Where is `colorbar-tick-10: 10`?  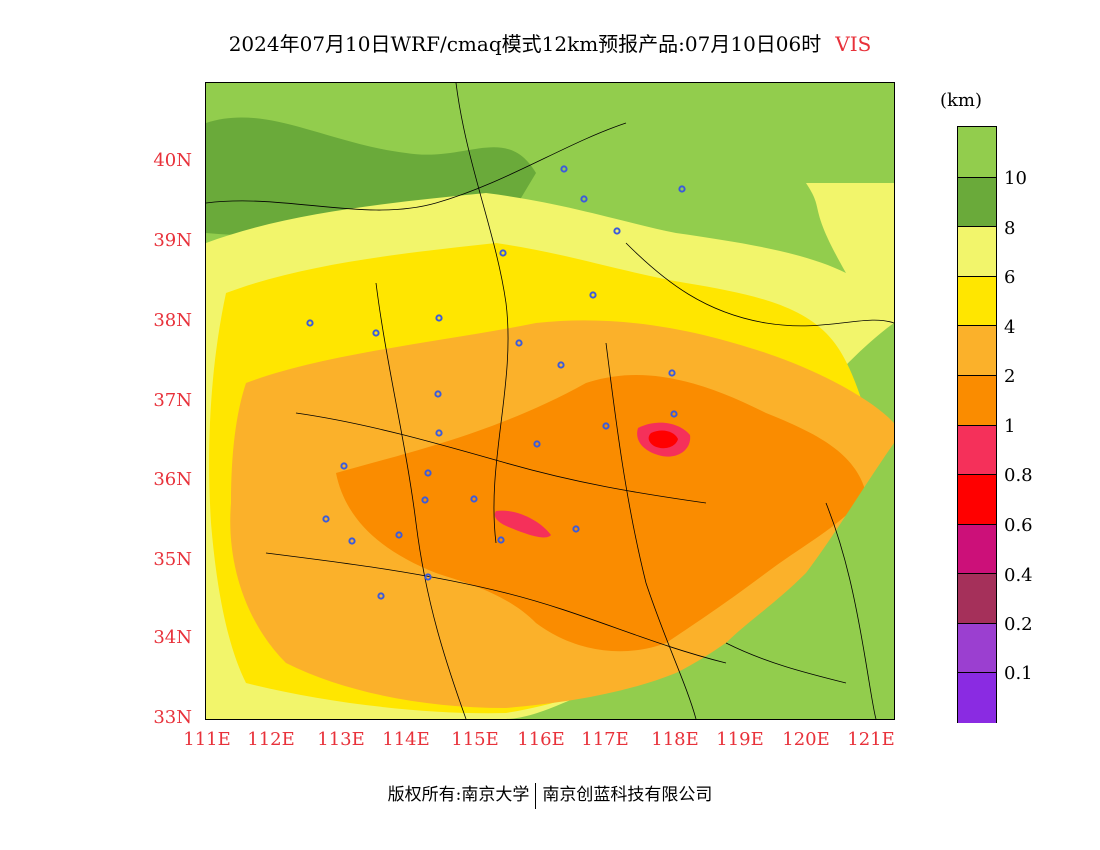 colorbar-tick-10: 10 is located at coordinates (1015, 178).